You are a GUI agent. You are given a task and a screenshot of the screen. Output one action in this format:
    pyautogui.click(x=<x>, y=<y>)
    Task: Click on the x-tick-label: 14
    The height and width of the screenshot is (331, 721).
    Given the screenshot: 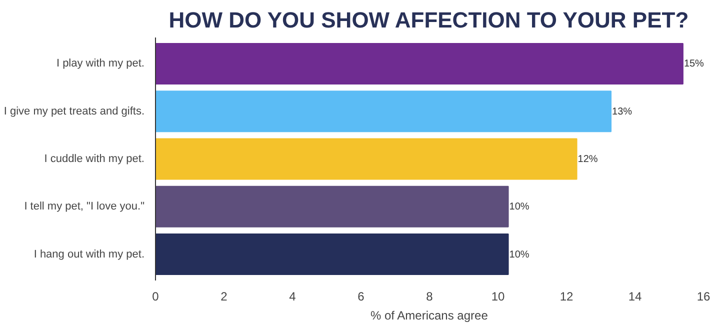 What is the action you would take?
    pyautogui.click(x=635, y=297)
    